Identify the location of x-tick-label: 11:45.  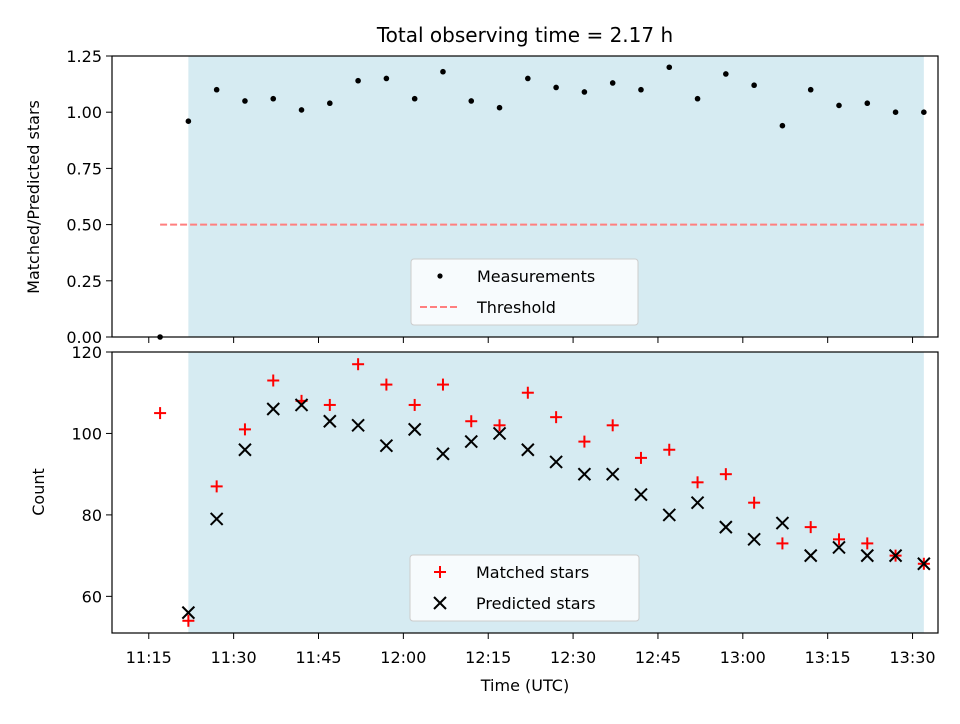
(318, 657).